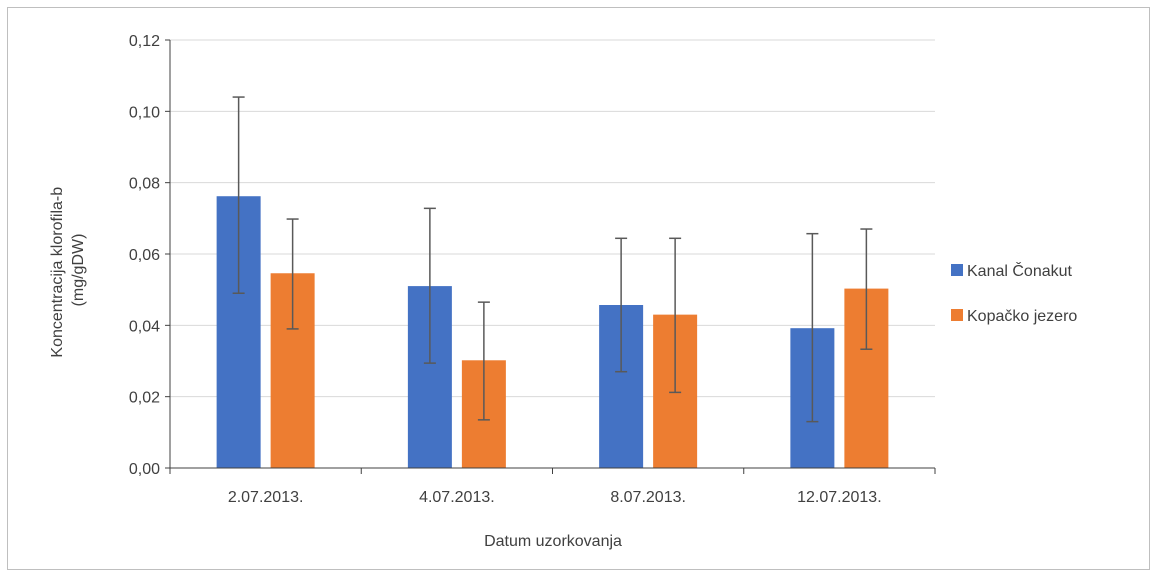 The height and width of the screenshot is (576, 1158). What do you see at coordinates (1020, 270) in the screenshot?
I see `legend-label: Kanal Čonakut` at bounding box center [1020, 270].